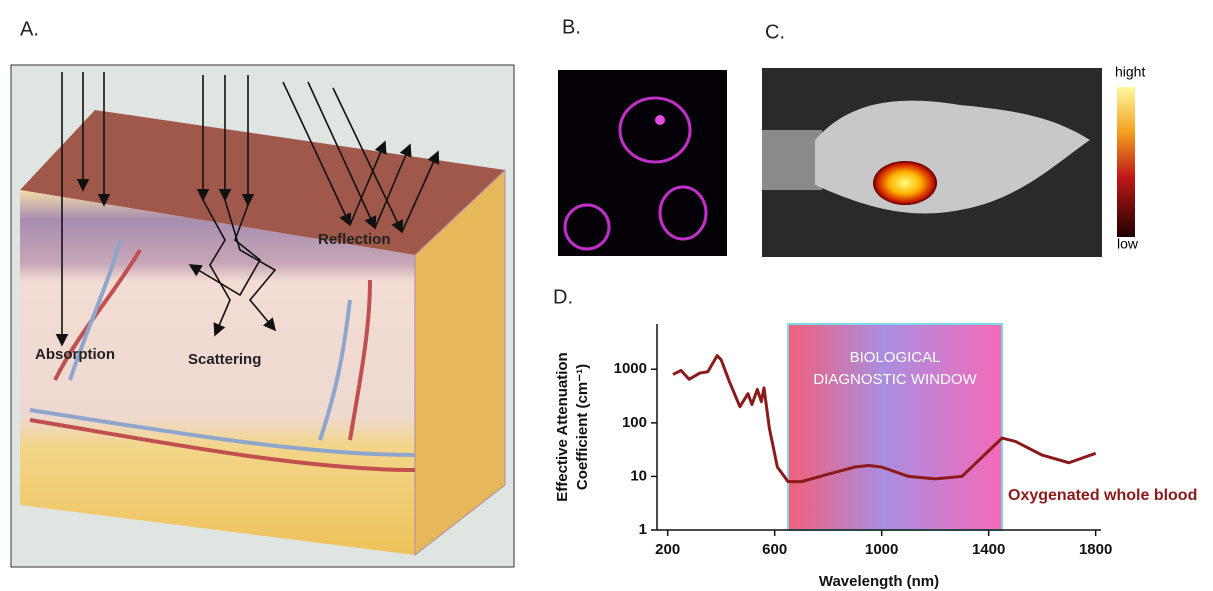 This screenshot has height=591, width=1213. I want to click on colorbar, so click(1126, 162).